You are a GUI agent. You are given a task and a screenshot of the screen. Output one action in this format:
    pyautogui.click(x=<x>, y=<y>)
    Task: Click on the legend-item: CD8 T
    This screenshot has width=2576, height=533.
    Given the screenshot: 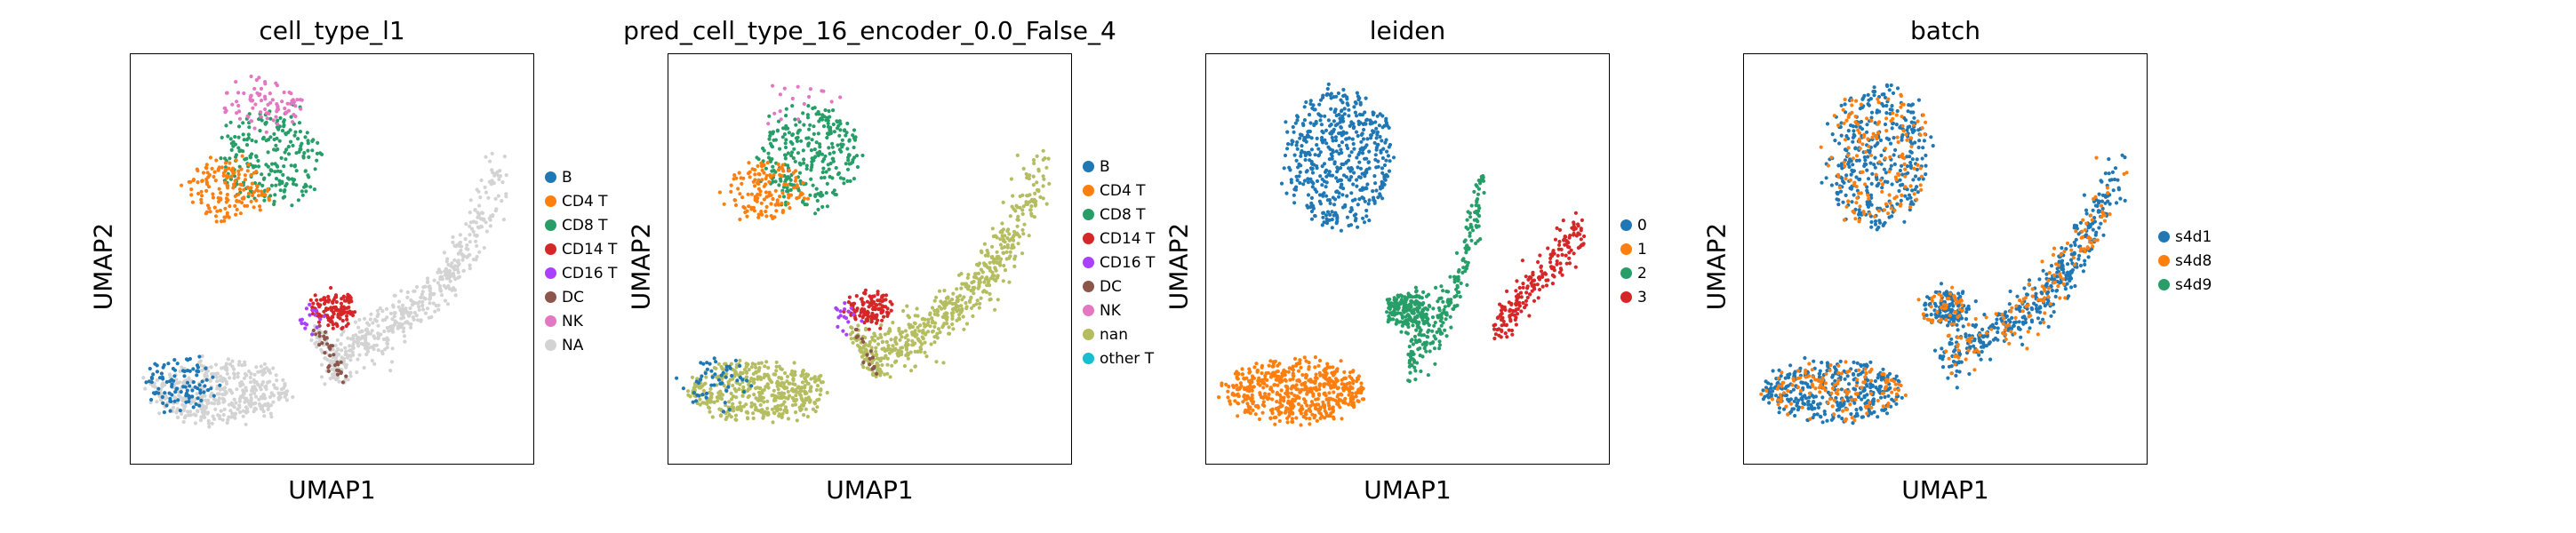 What is the action you would take?
    pyautogui.click(x=581, y=225)
    